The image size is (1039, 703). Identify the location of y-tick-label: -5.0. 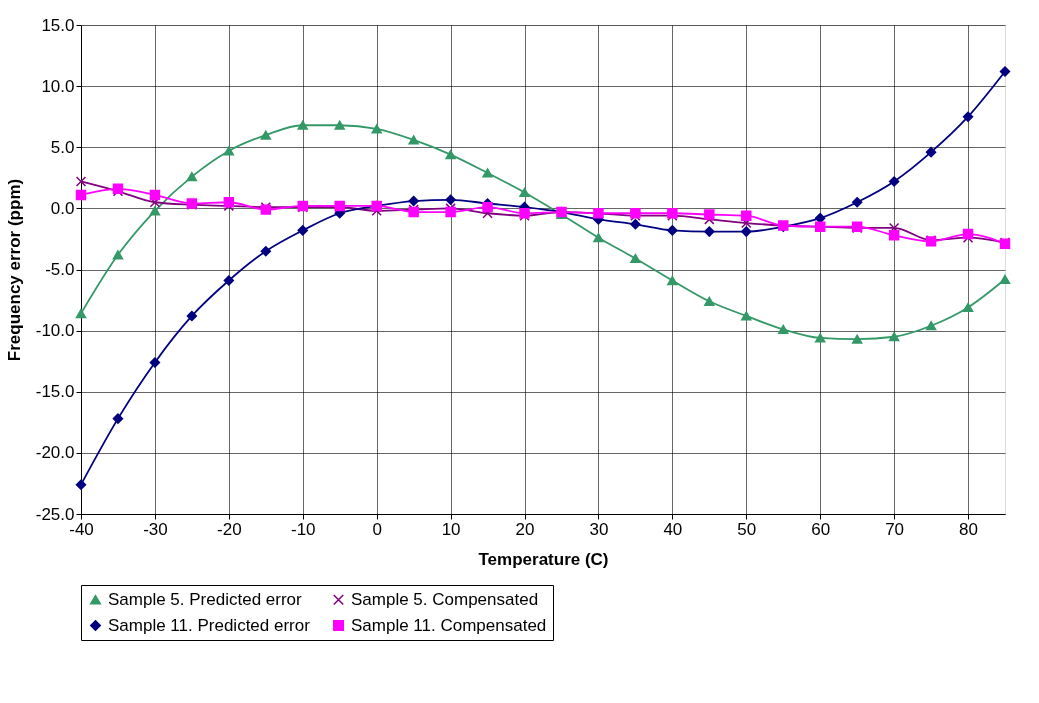
(60, 269).